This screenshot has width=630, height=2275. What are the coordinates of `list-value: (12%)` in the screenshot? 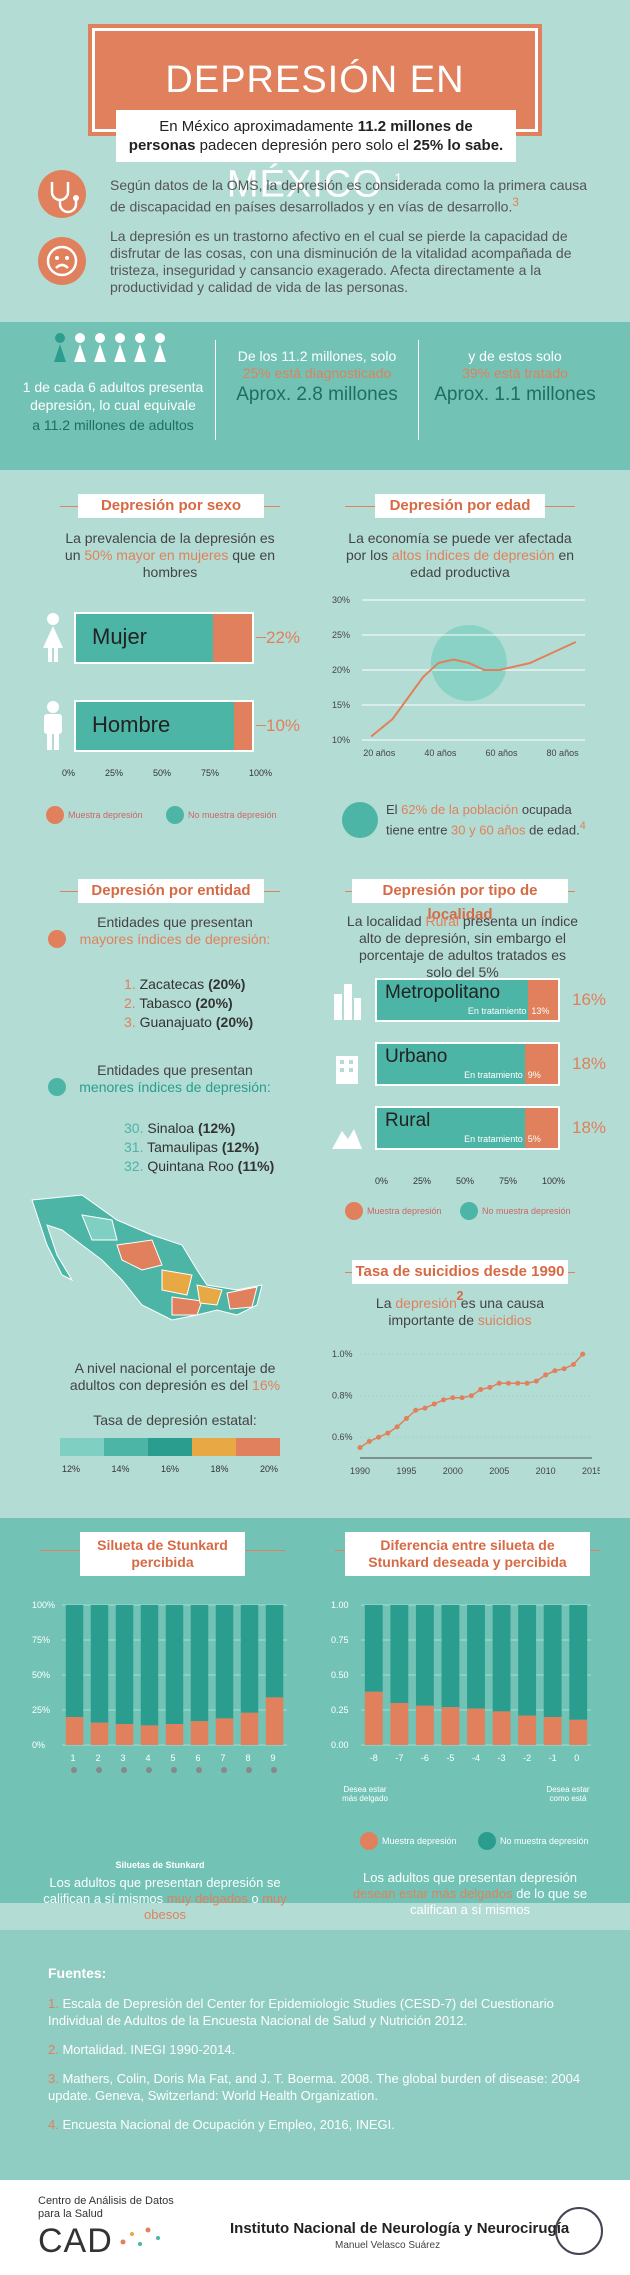 It's located at (240, 1147).